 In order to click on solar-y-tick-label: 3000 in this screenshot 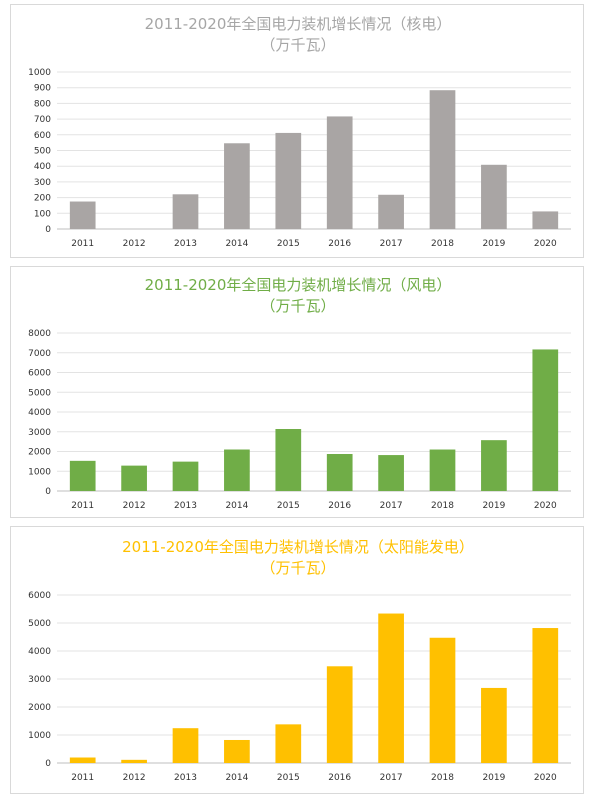, I will do `click(39, 680)`.